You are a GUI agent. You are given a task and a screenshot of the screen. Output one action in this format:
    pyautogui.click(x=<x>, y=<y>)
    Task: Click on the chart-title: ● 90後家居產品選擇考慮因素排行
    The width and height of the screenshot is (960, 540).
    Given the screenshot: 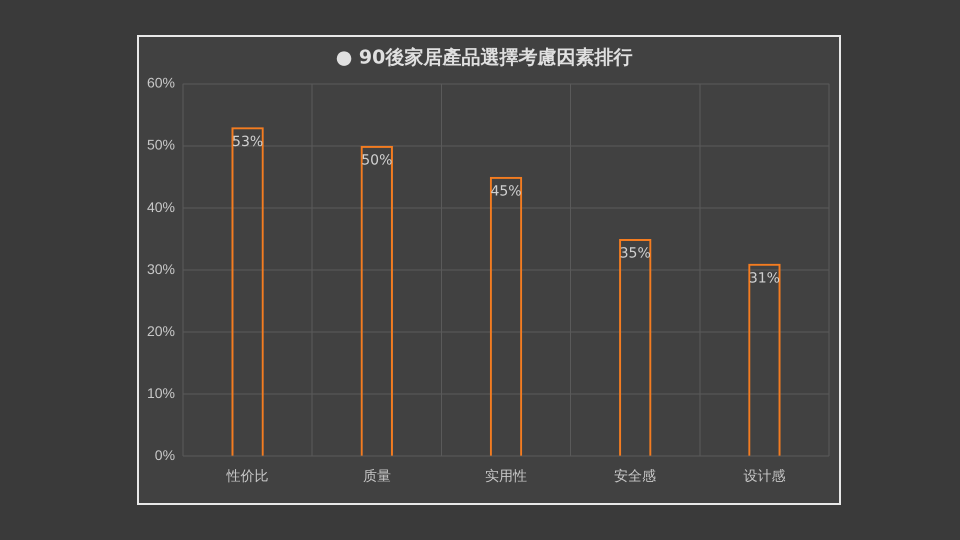 What is the action you would take?
    pyautogui.click(x=484, y=57)
    